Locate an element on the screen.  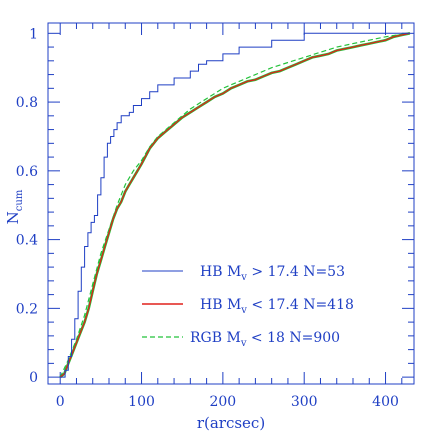
svg-text: Ncum is located at coordinates (14, 206).